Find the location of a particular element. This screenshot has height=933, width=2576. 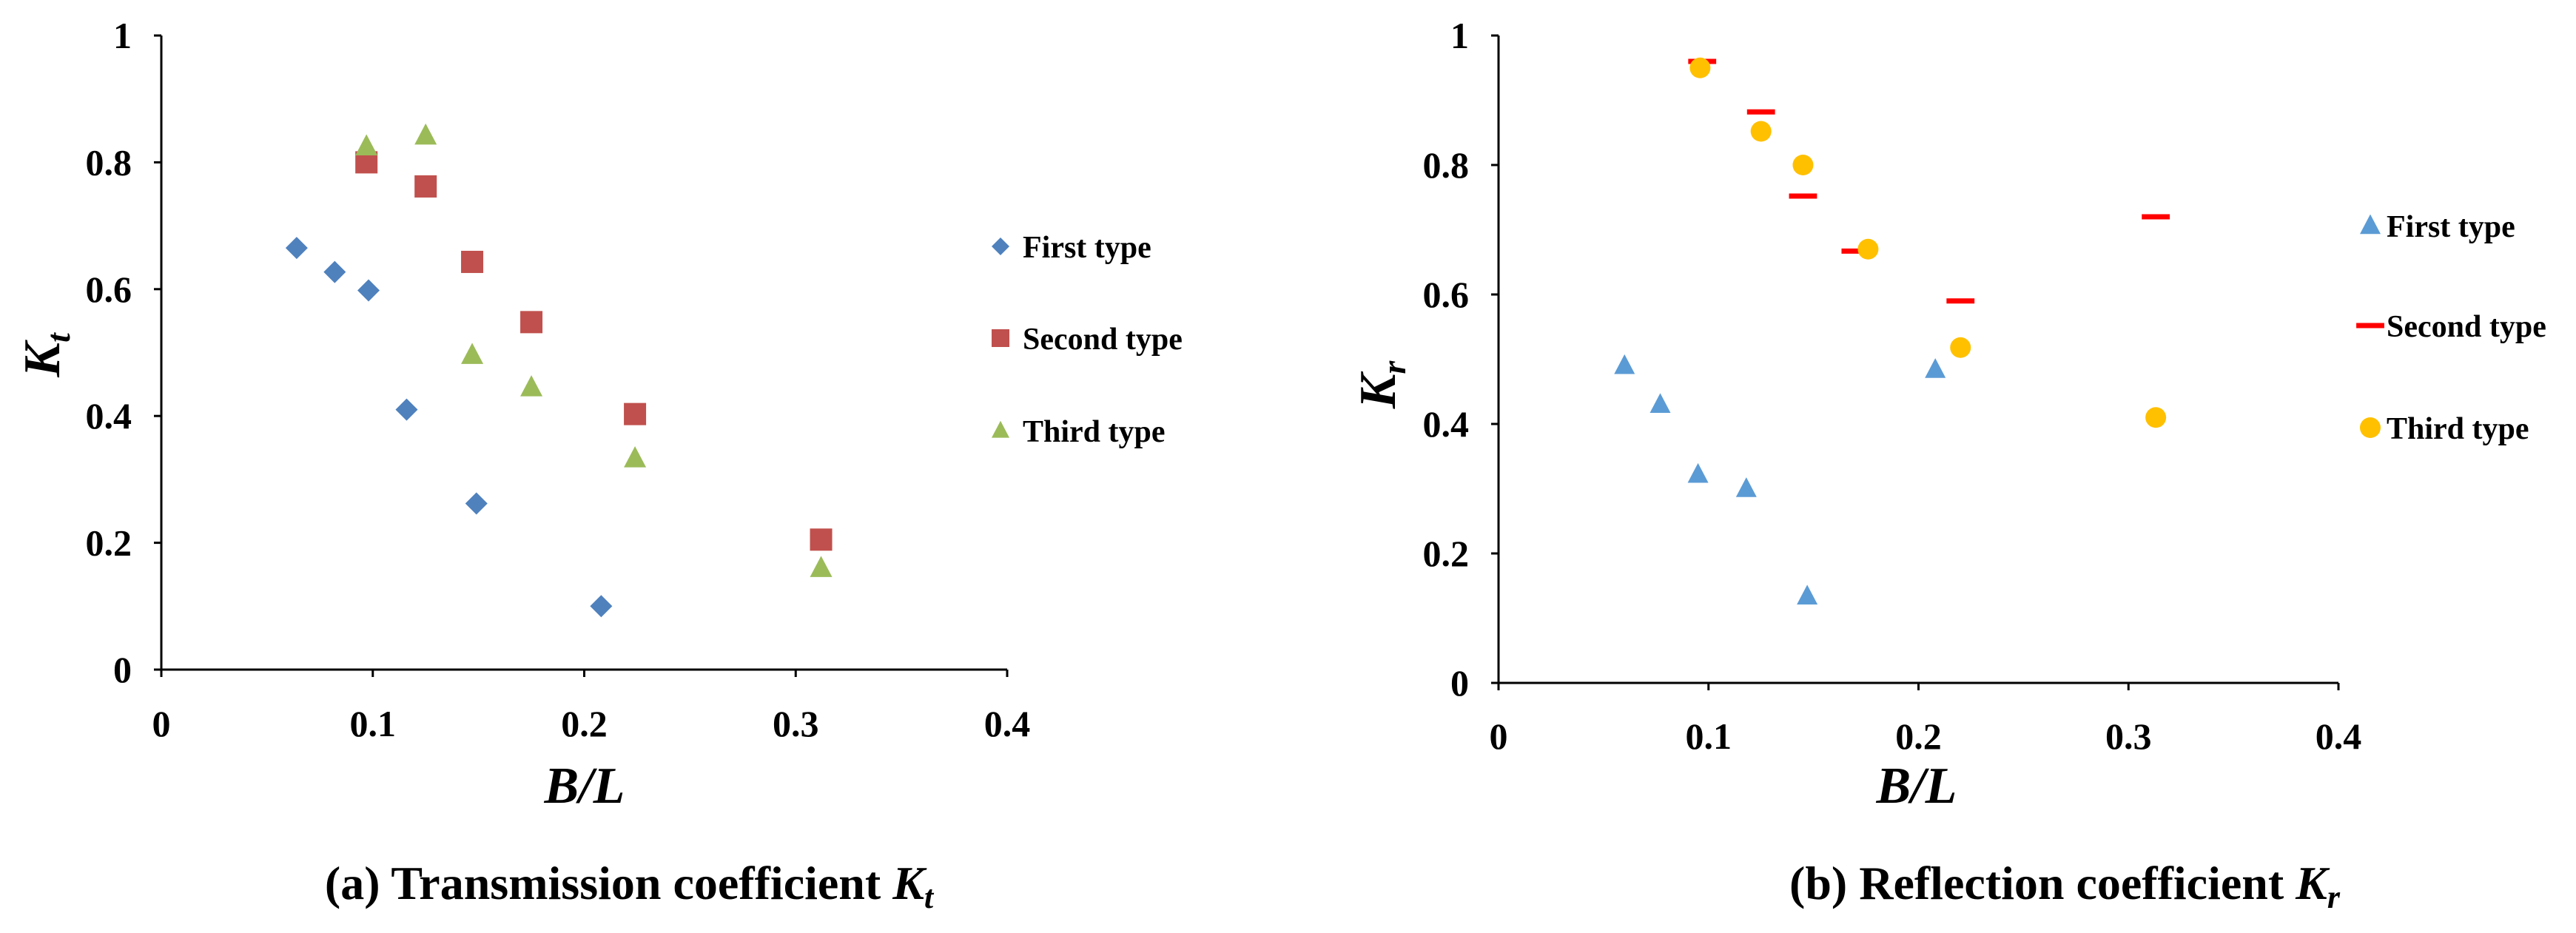

panel-b-legend-third-type-label: Third type is located at coordinates (2458, 429).